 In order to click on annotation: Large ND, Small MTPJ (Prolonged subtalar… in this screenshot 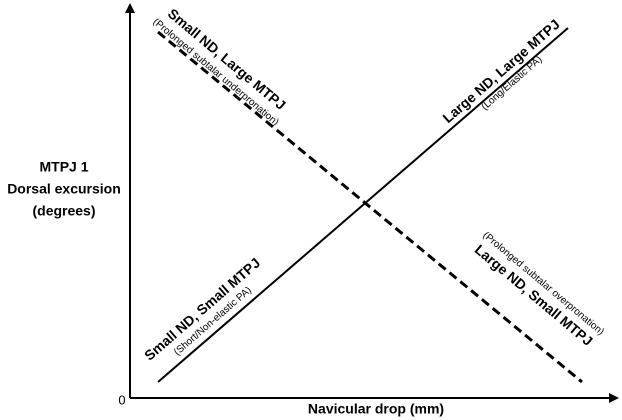, I will do `click(539, 289)`.